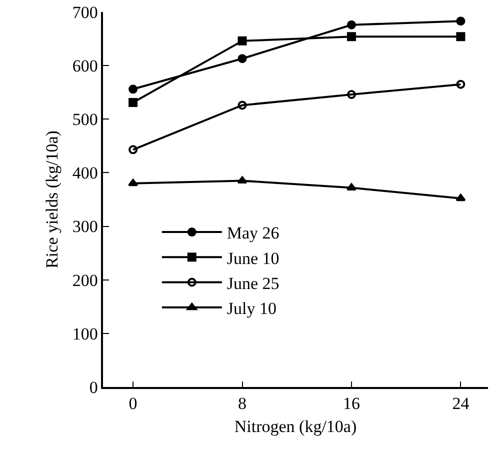 The image size is (490, 459). What do you see at coordinates (52, 199) in the screenshot?
I see `y-axis-title: Rice yields (kg/10a)` at bounding box center [52, 199].